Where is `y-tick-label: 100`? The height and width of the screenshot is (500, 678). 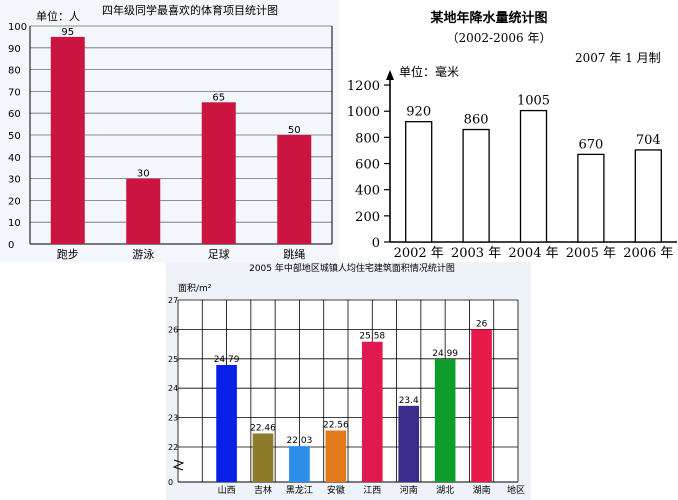 y-tick-label: 100 is located at coordinates (17, 27).